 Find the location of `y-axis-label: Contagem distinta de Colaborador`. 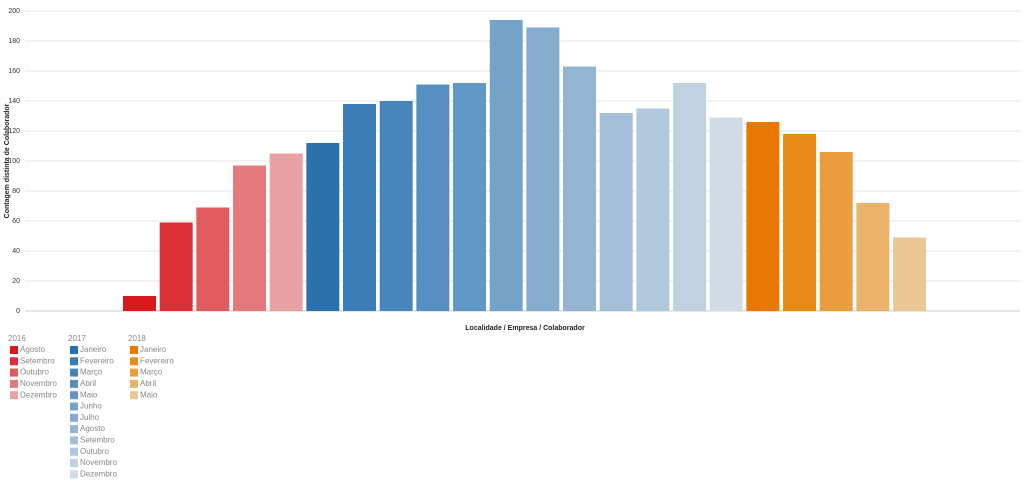

y-axis-label: Contagem distinta de Colaborador is located at coordinates (7, 160).